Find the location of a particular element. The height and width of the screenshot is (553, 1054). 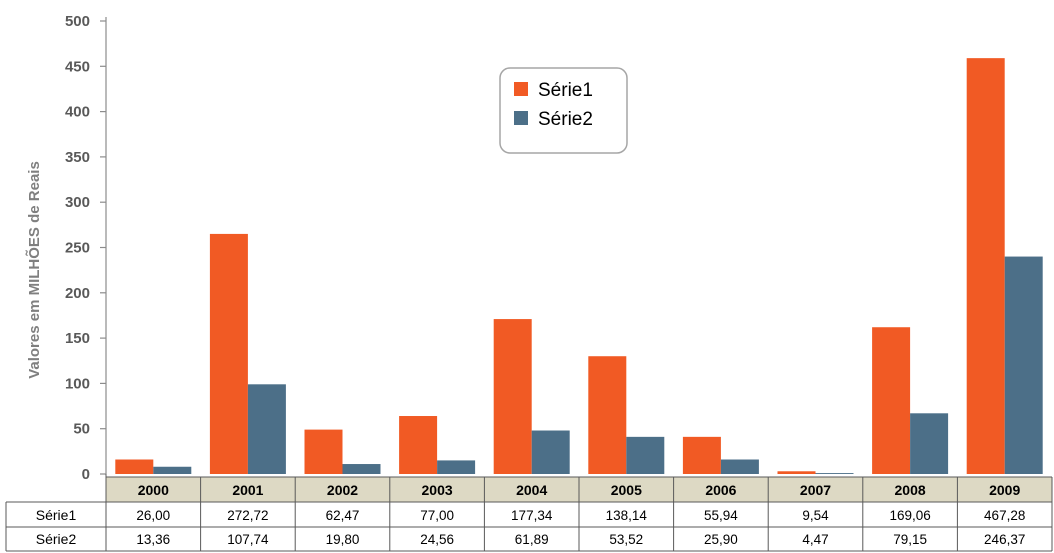

y-tick-label: 500 is located at coordinates (77, 21).